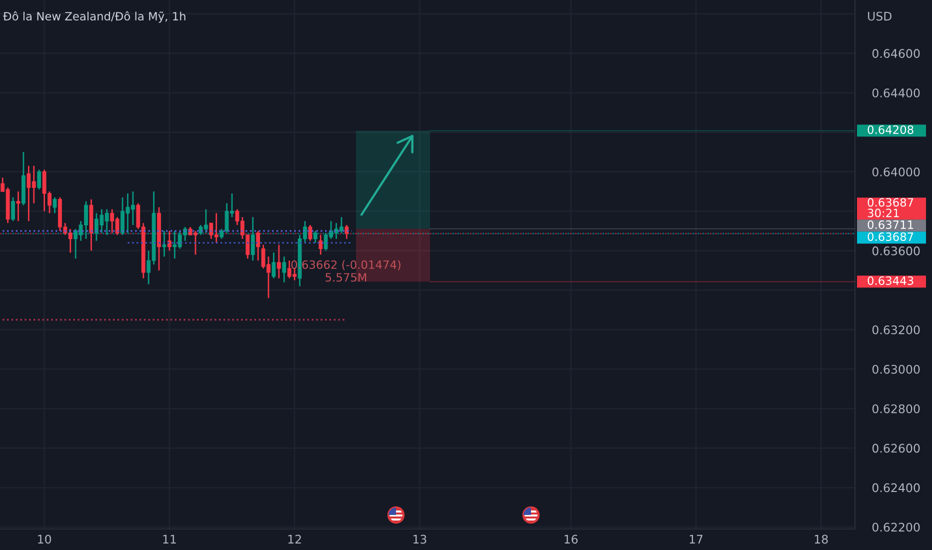 Image resolution: width=932 pixels, height=550 pixels. Describe the element at coordinates (571, 539) in the screenshot. I see `x-tick-label: 16` at that location.